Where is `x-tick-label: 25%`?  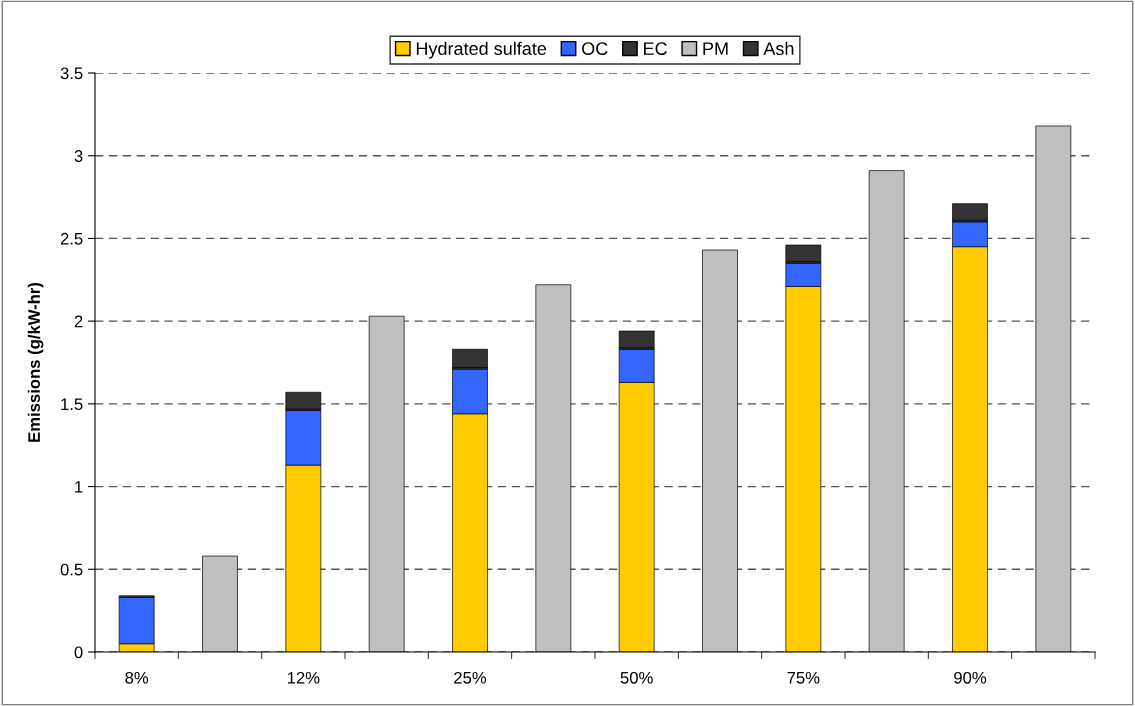
x-tick-label: 25% is located at coordinates (470, 677).